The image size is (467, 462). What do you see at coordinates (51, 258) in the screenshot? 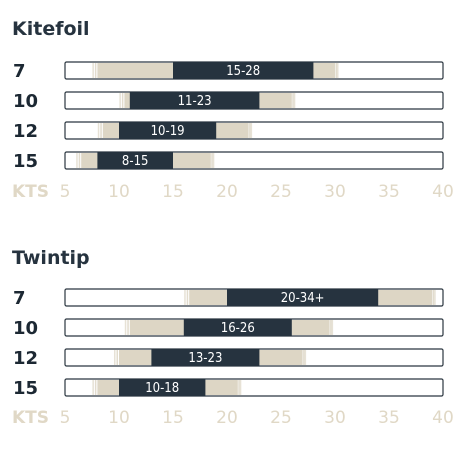
I see `chart-title: Twintip` at bounding box center [51, 258].